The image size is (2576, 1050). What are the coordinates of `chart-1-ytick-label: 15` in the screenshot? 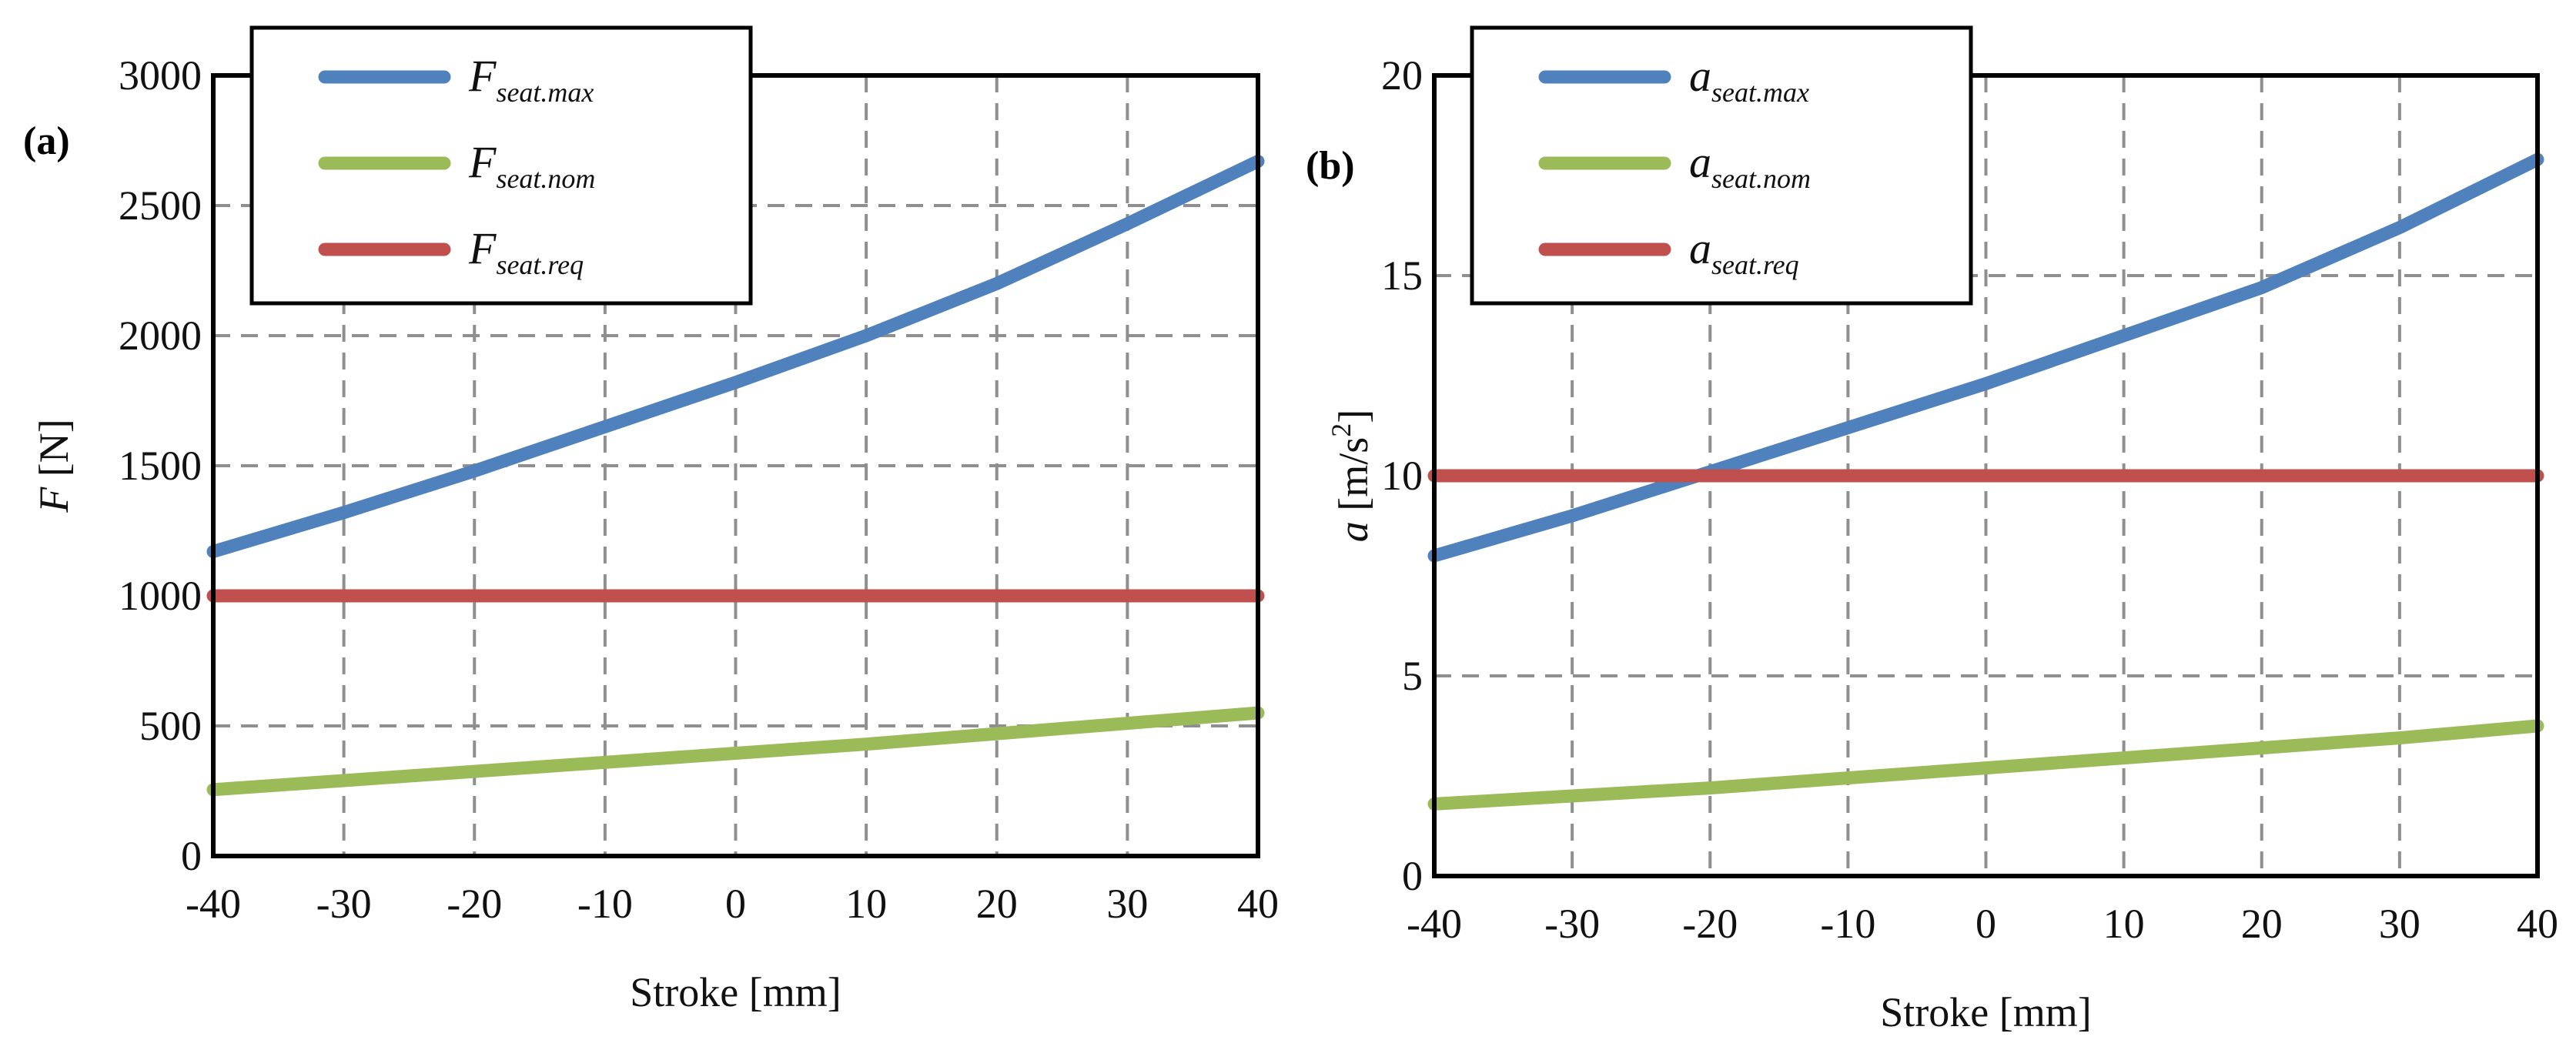 It's located at (1402, 275).